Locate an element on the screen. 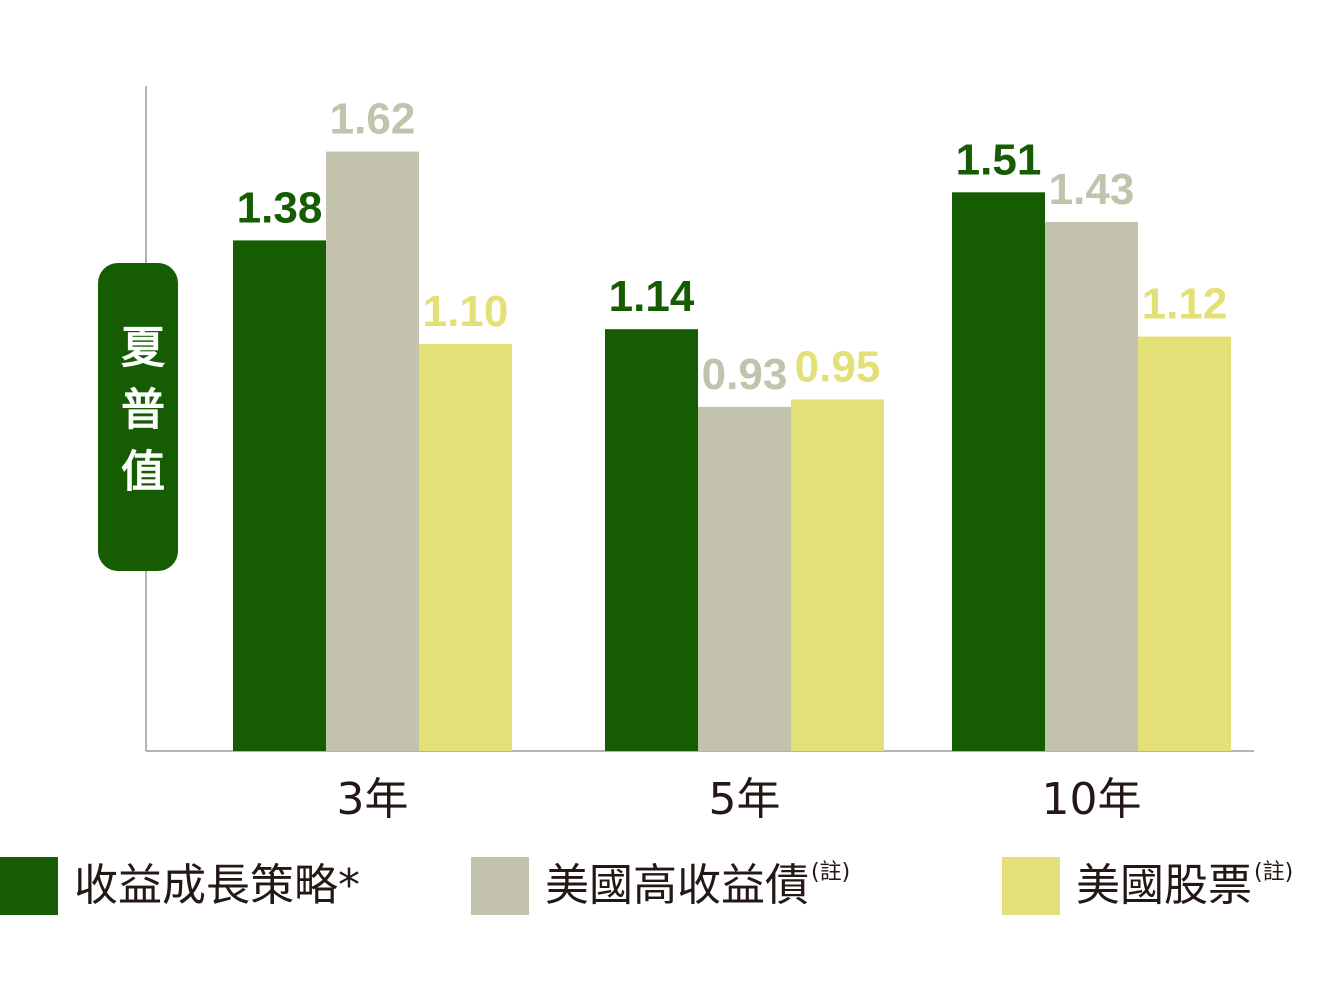  value-label-strategy-3y: 1.38 is located at coordinates (280, 207).